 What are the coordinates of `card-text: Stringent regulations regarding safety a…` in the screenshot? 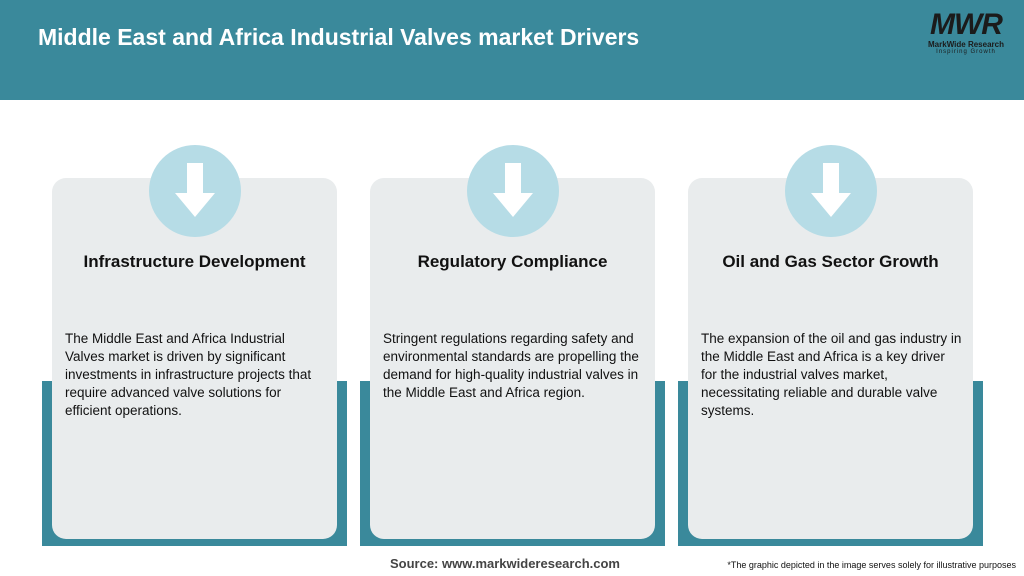 It's located at (511, 365).